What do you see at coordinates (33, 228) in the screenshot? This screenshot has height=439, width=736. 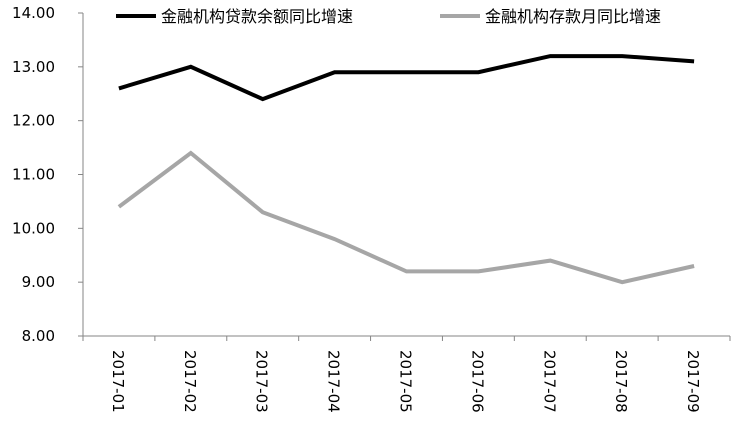 I see `y-tick-label: 10.00` at bounding box center [33, 228].